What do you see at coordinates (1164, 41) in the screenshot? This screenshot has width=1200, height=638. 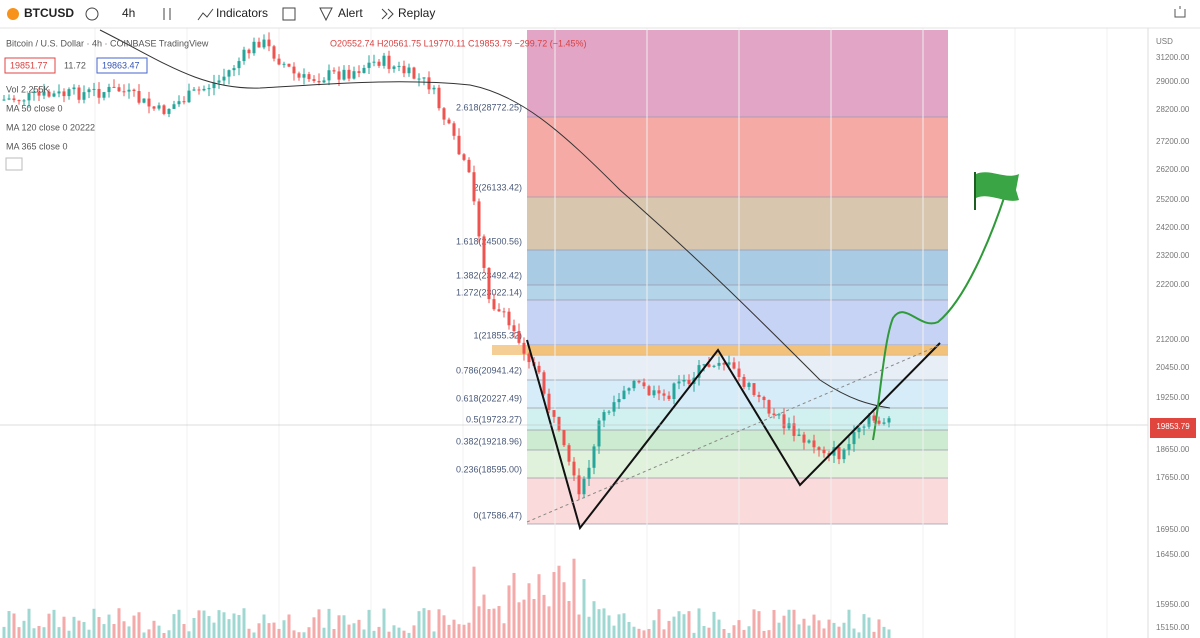 I see `currency: USD` at bounding box center [1164, 41].